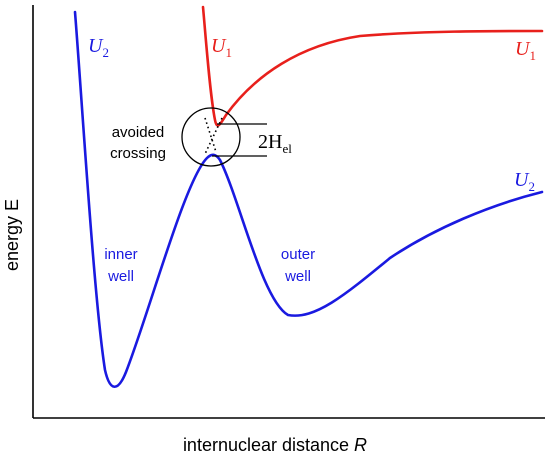  I want to click on avoided-crossing-circle, so click(211, 137).